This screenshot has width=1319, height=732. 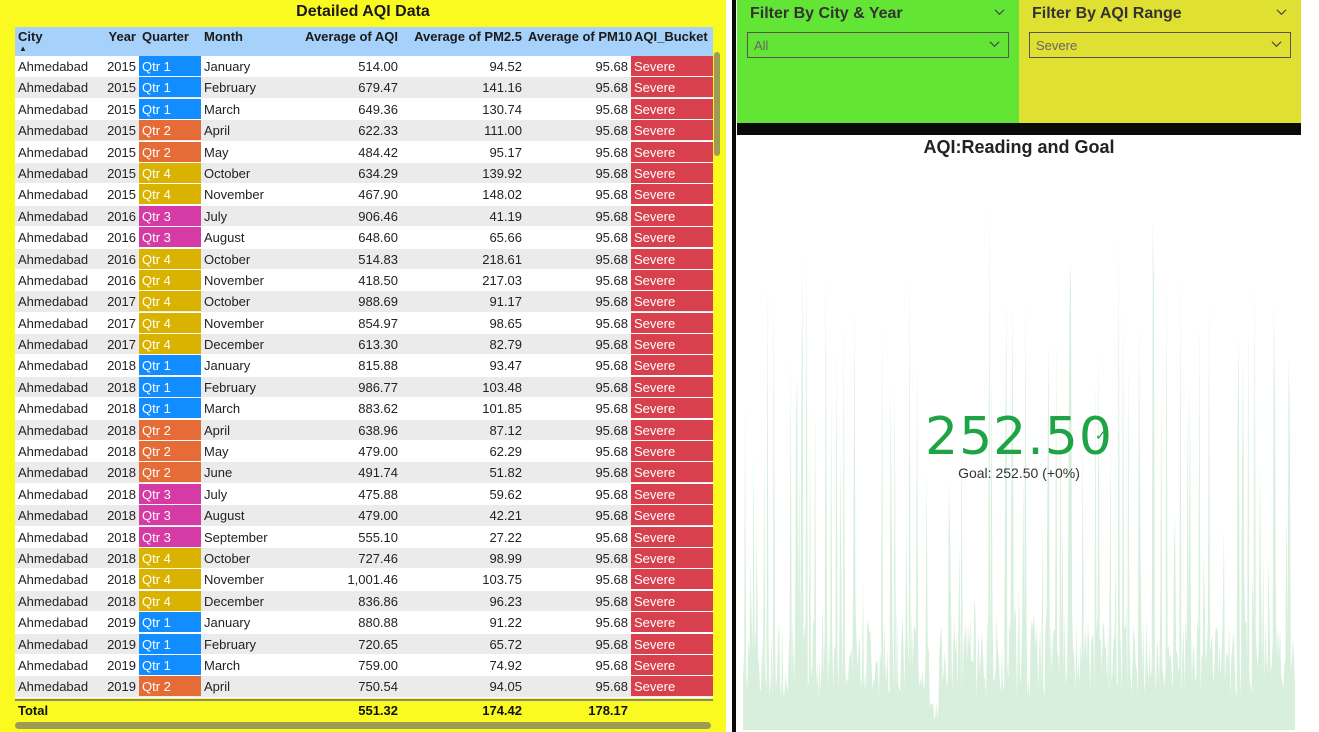 I want to click on cell-month: May, so click(x=216, y=152).